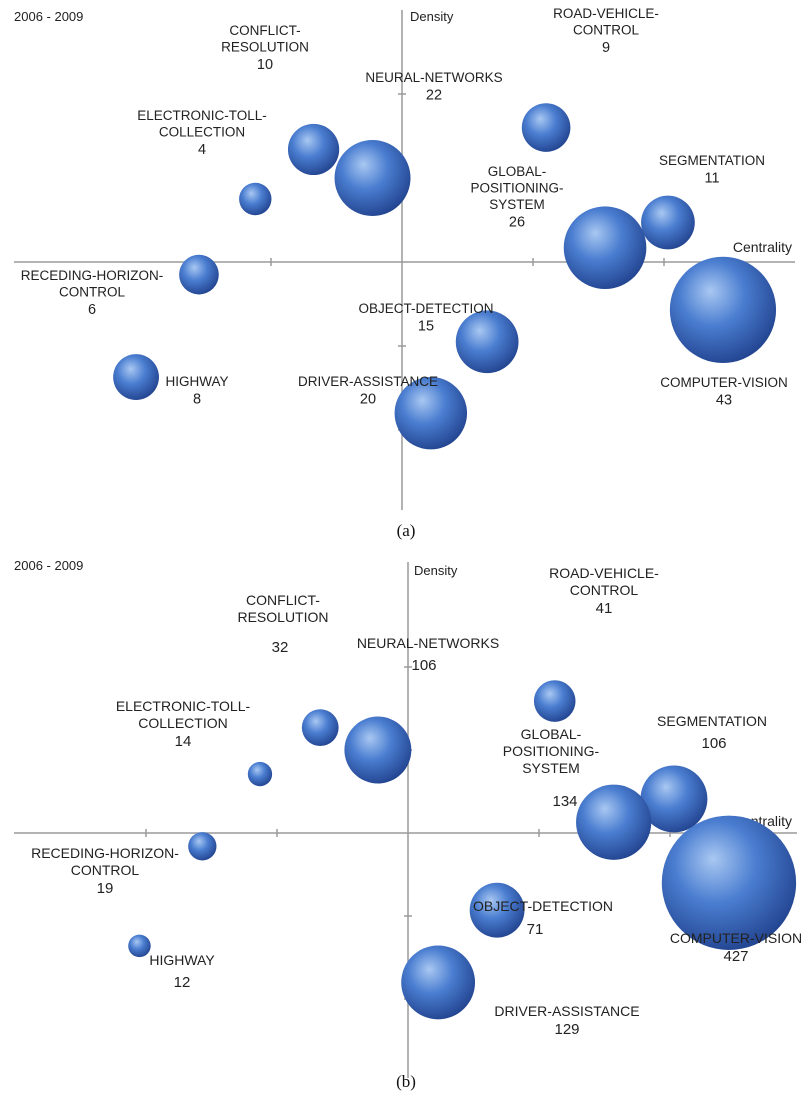 This screenshot has width=812, height=1095. I want to click on bubble-value: 6, so click(92, 310).